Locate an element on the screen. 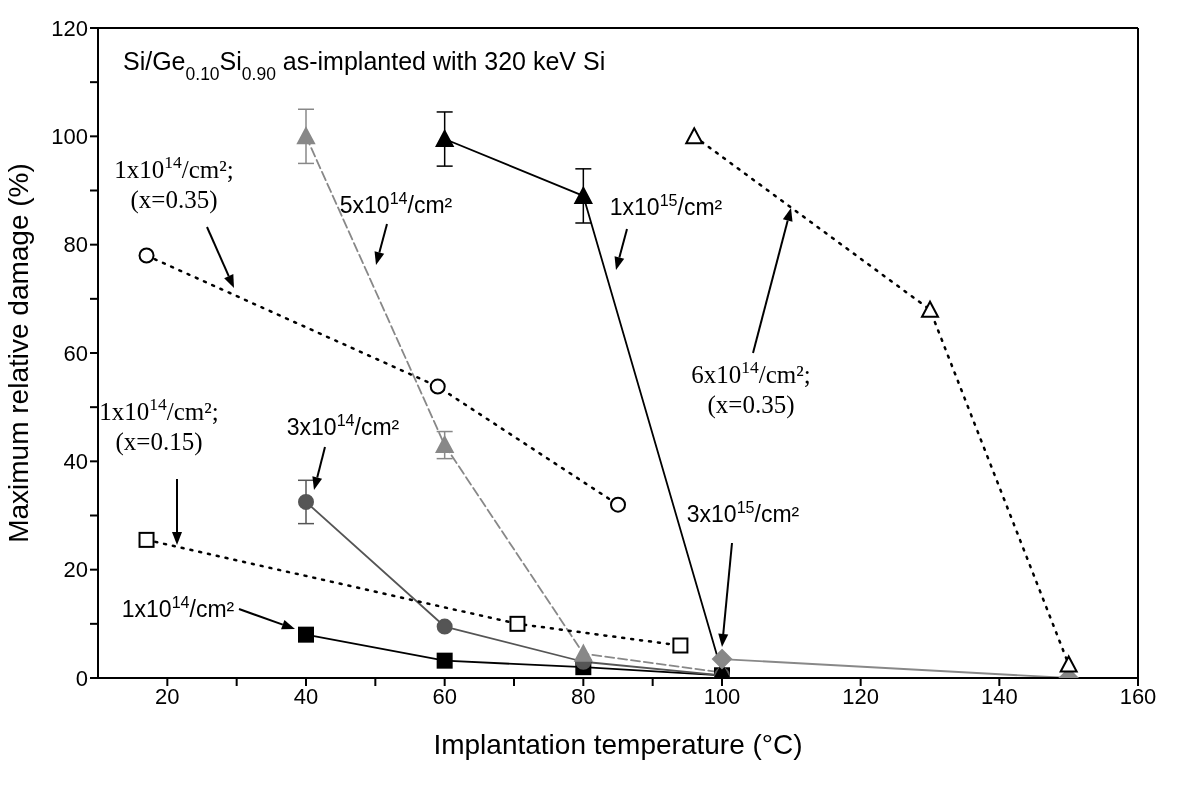 The image size is (1186, 792). annotation: 3x10$^{15}$/cm² is located at coordinates (743, 512).